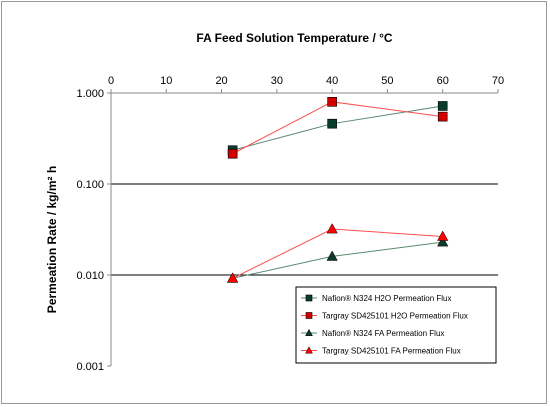 The image size is (550, 407). I want to click on legend-box, so click(396, 325).